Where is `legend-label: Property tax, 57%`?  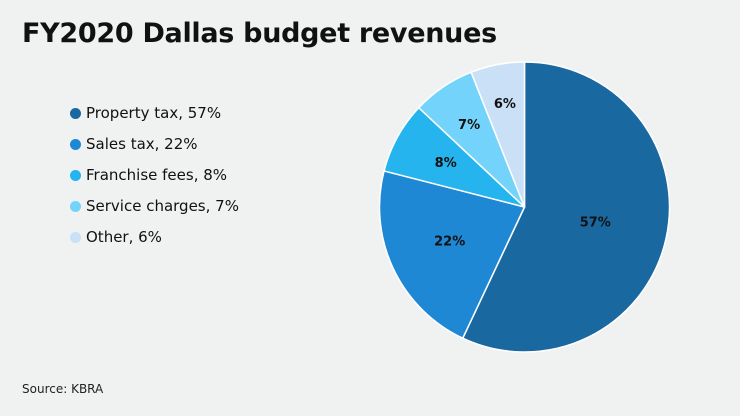
legend-label: Property tax, 57% is located at coordinates (154, 113).